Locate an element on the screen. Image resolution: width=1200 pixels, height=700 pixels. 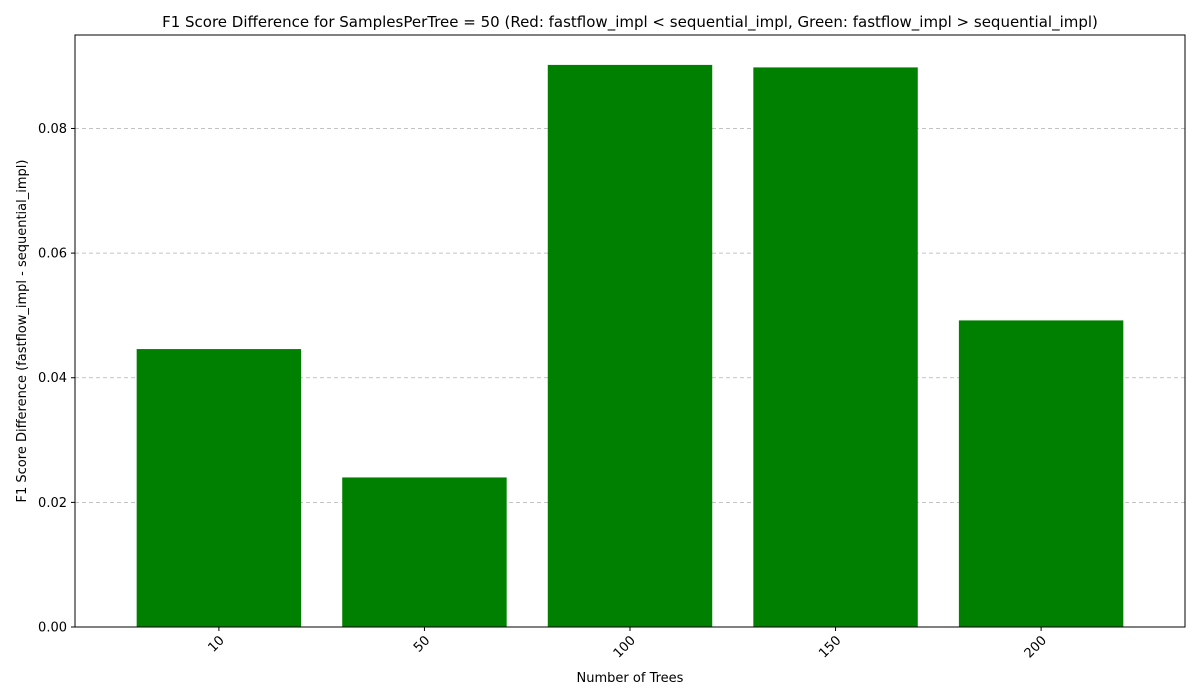
x-tick-label: 150 is located at coordinates (830, 647).